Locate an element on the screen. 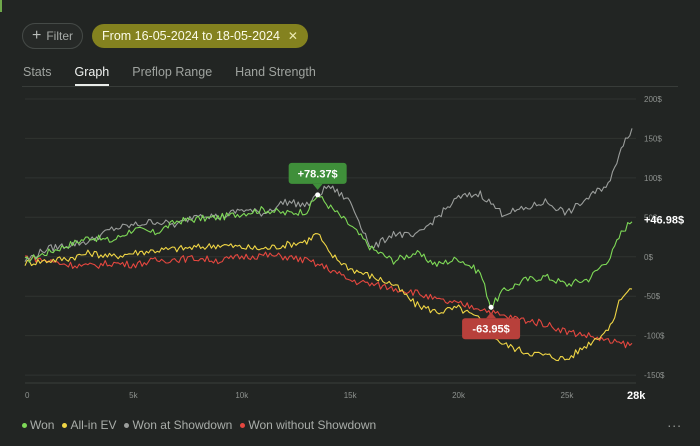  tab-hand-strength: Hand Strength is located at coordinates (275, 72).